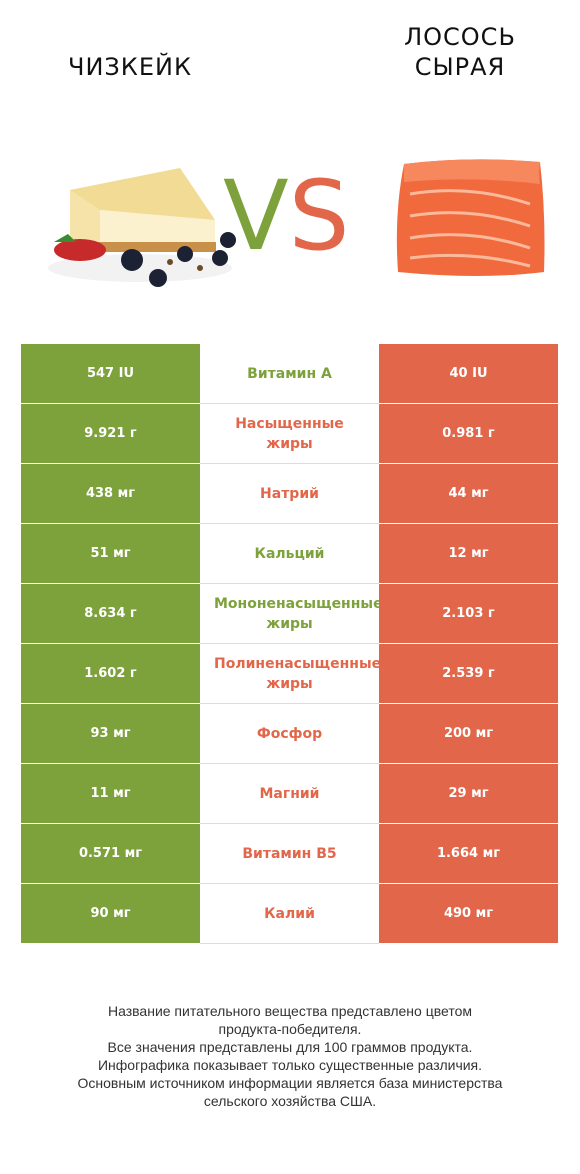 Image resolution: width=580 pixels, height=1174 pixels. What do you see at coordinates (110, 554) in the screenshot?
I see `left-value: 51 мг` at bounding box center [110, 554].